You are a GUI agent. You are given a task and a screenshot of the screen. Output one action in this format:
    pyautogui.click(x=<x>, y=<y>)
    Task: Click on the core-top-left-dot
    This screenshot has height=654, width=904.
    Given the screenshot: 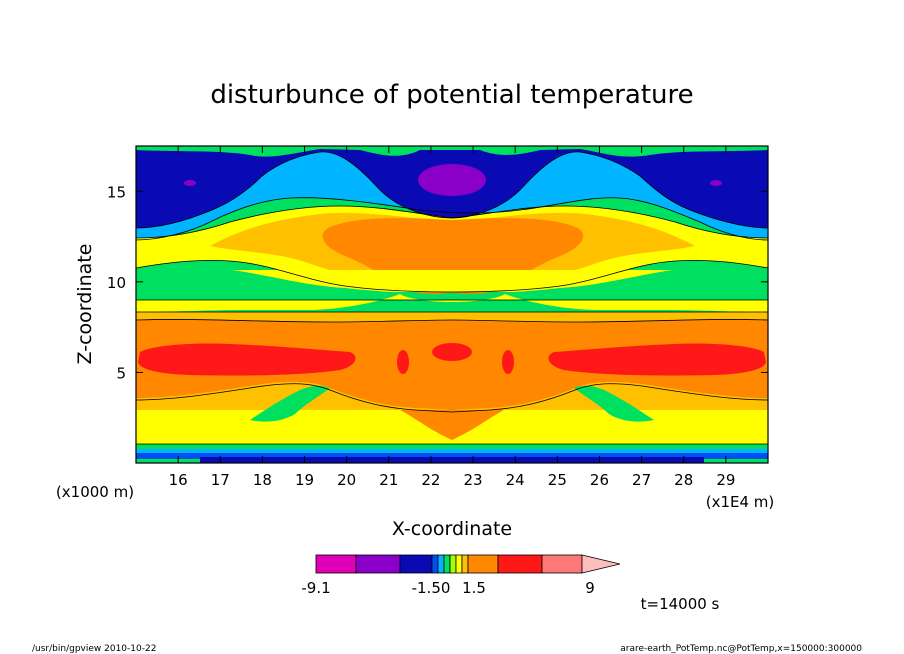 What is the action you would take?
    pyautogui.click(x=190, y=183)
    